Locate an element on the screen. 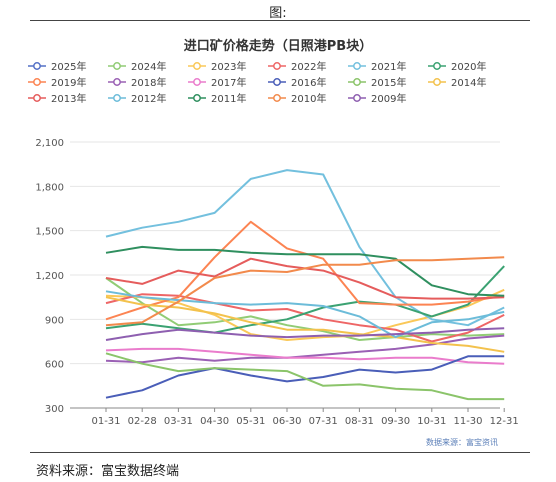 This screenshot has width=556, height=482. legend-label: 2020年 is located at coordinates (468, 66).